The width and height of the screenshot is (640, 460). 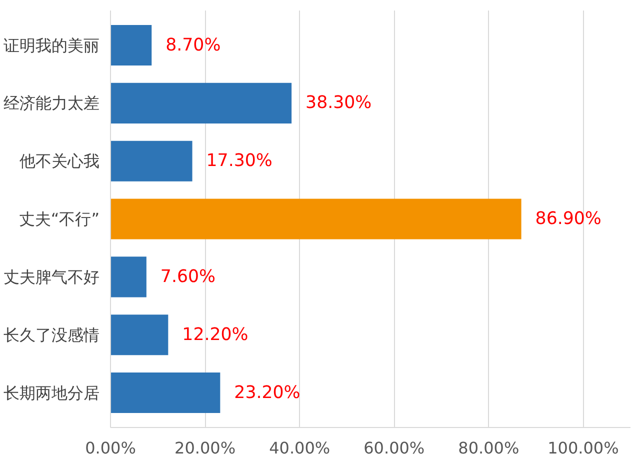 What do you see at coordinates (110, 448) in the screenshot?
I see `x-tick-label: 0.00%` at bounding box center [110, 448].